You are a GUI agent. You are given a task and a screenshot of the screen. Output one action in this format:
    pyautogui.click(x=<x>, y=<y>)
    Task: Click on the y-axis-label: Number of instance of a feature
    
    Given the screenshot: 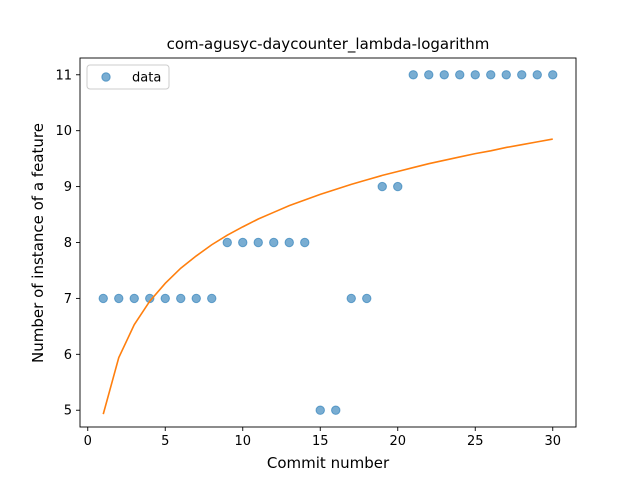 What is the action you would take?
    pyautogui.click(x=38, y=243)
    